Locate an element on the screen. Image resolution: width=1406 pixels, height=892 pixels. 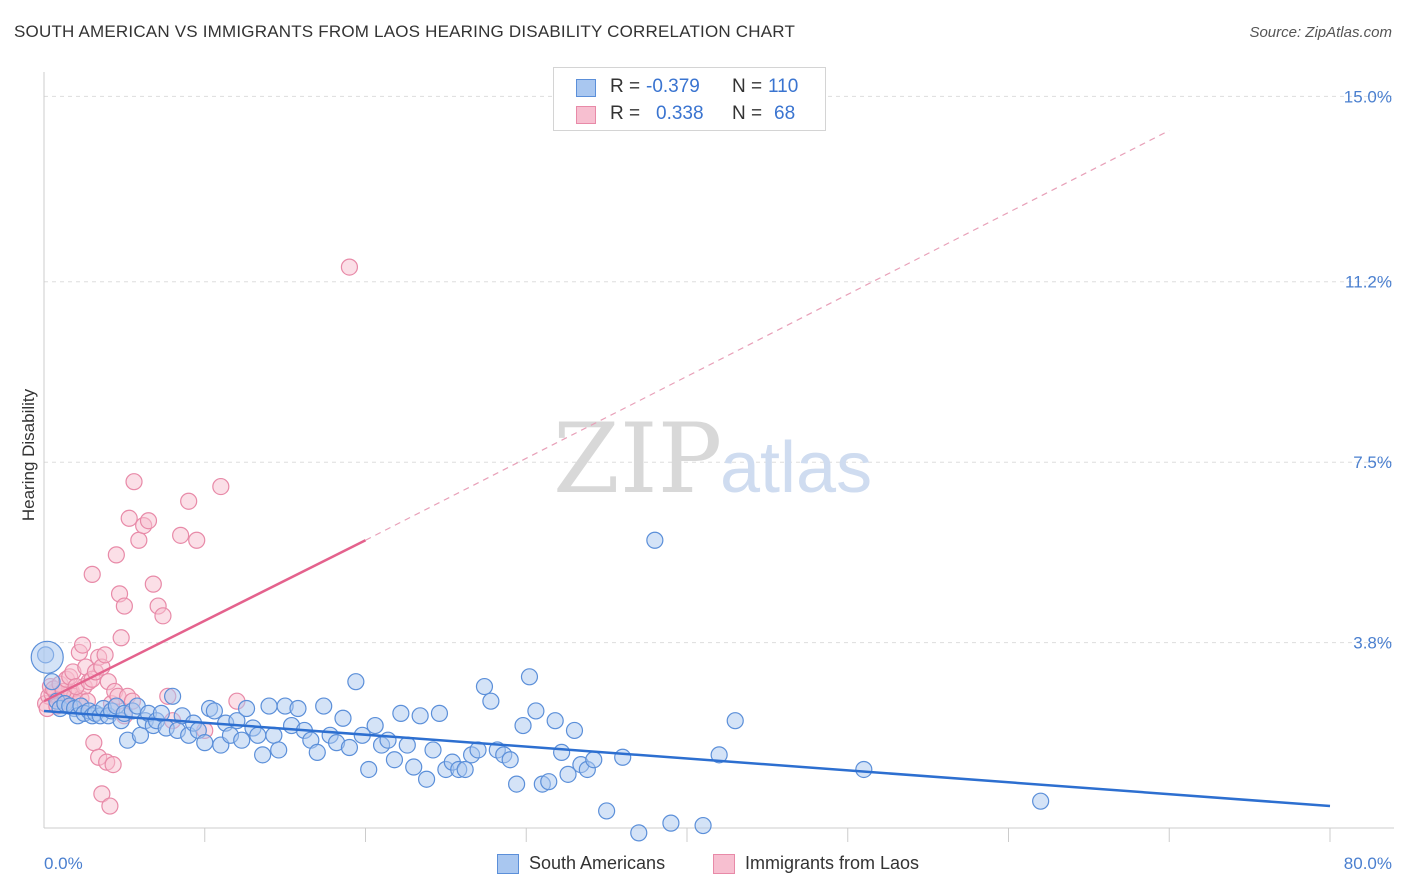
laos-trend-line is located at coordinates (205, 621).